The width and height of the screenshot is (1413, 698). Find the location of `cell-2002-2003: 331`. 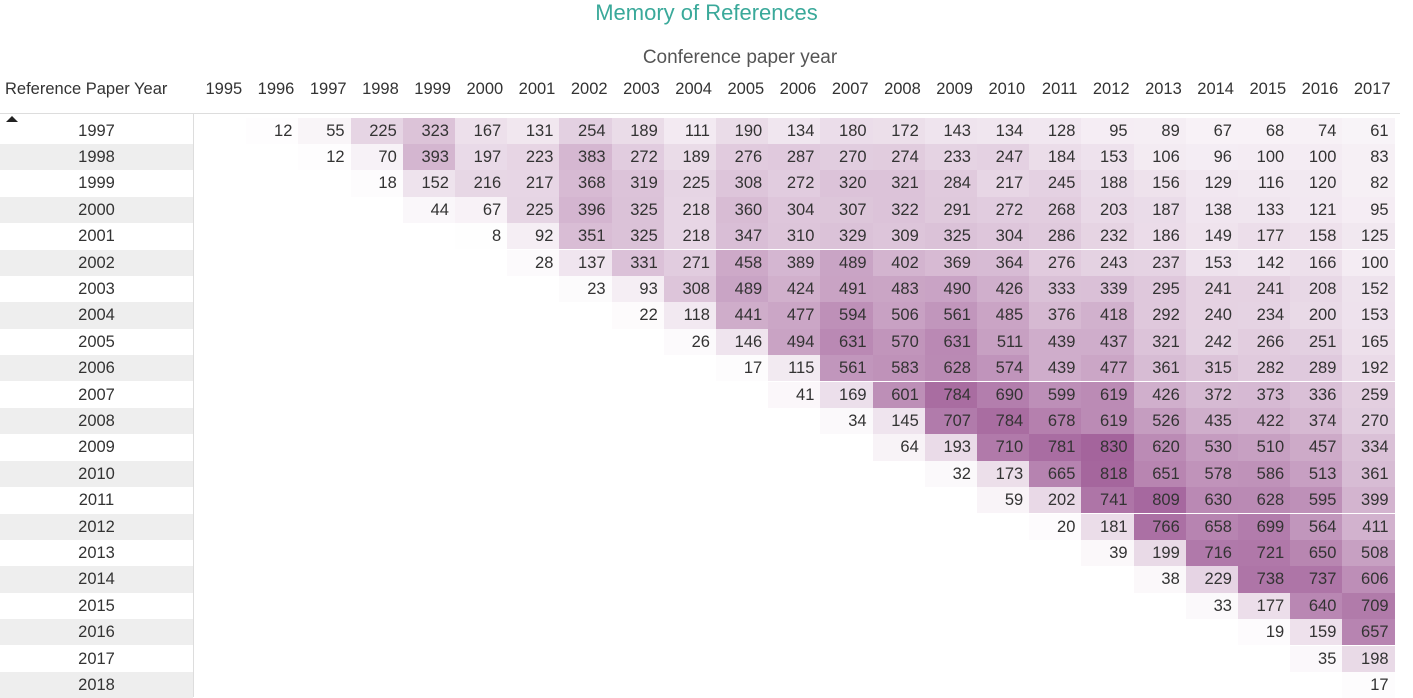

cell-2002-2003: 331 is located at coordinates (637, 262).